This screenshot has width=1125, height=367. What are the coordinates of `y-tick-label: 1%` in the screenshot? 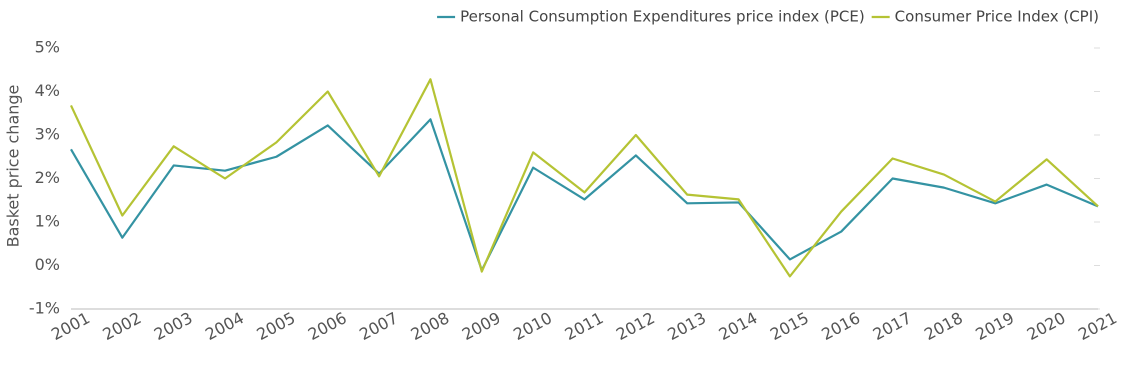 It's located at (47, 221).